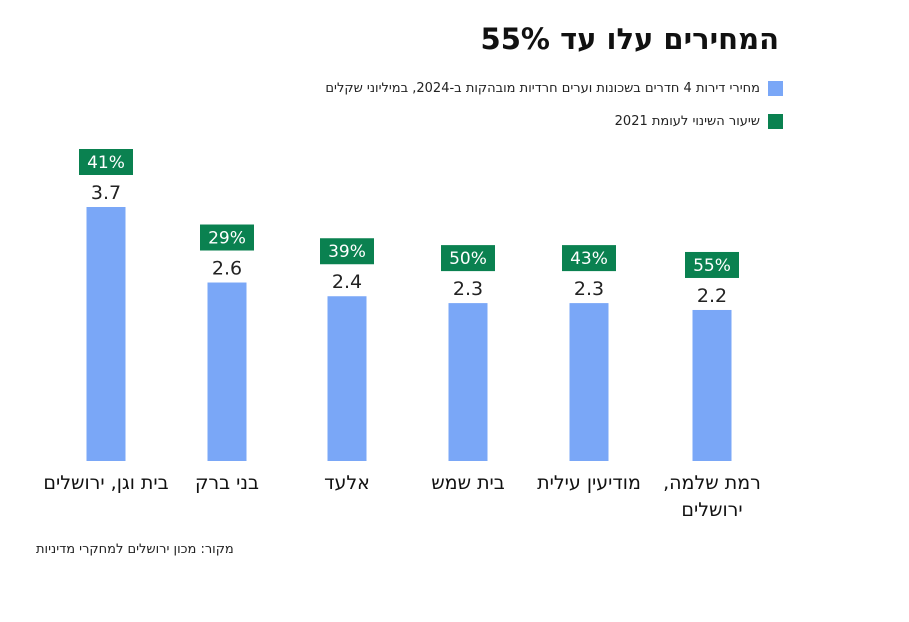  What do you see at coordinates (711, 510) in the screenshot?
I see `category-label-5-line-1: ירושלים` at bounding box center [711, 510].